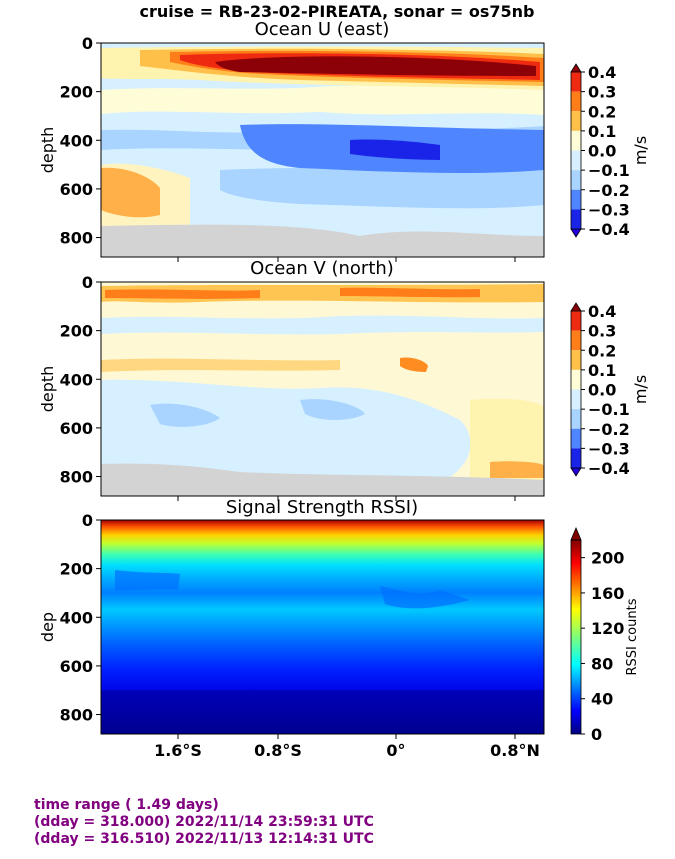  I want to click on rssi-deep-weak, so click(322, 712).